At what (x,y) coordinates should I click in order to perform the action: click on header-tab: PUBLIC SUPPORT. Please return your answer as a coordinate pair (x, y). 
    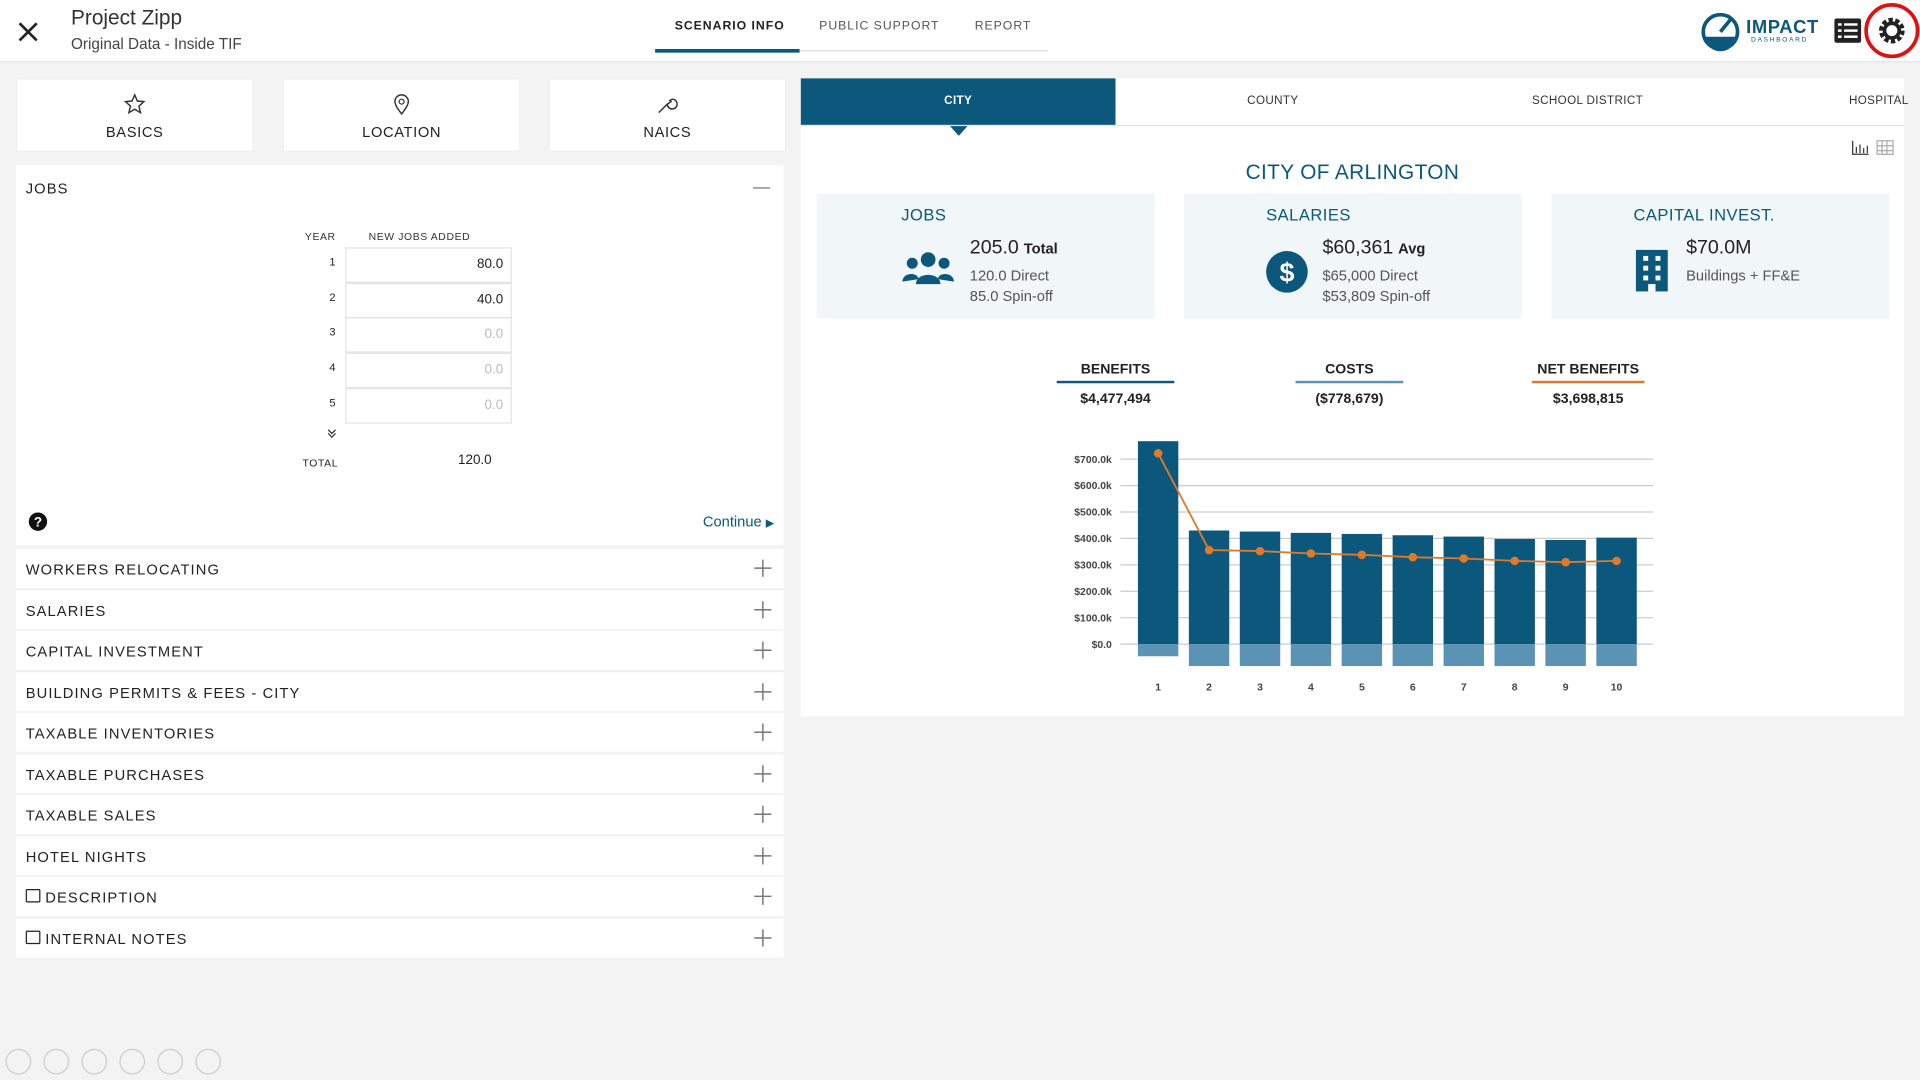
    Looking at the image, I should click on (879, 26).